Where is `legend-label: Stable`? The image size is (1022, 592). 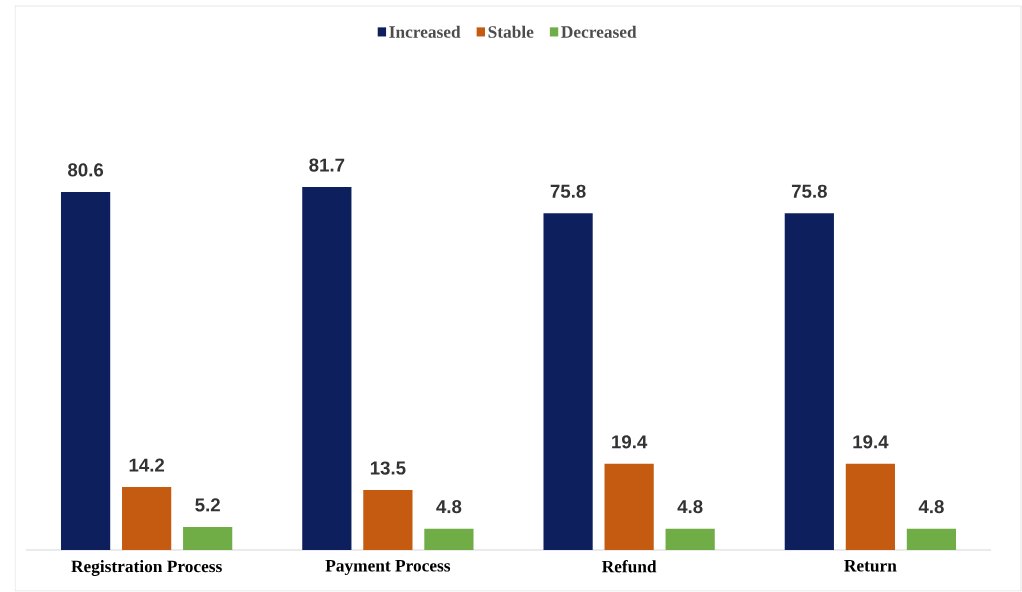
legend-label: Stable is located at coordinates (511, 31).